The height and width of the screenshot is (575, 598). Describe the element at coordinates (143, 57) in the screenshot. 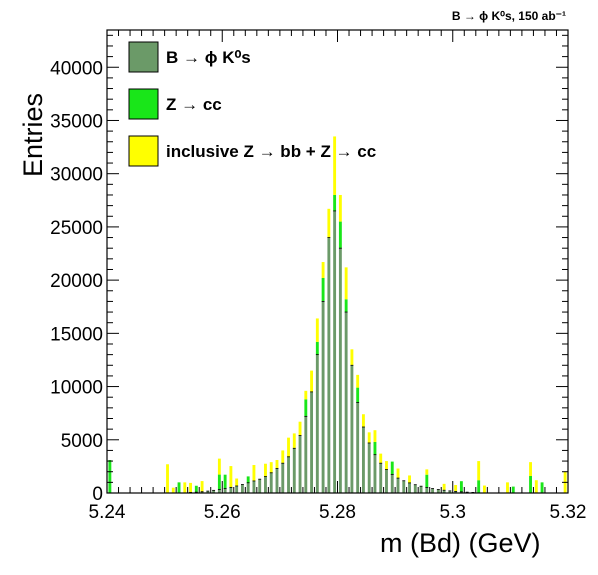

I see `legend-swatch-signal` at that location.